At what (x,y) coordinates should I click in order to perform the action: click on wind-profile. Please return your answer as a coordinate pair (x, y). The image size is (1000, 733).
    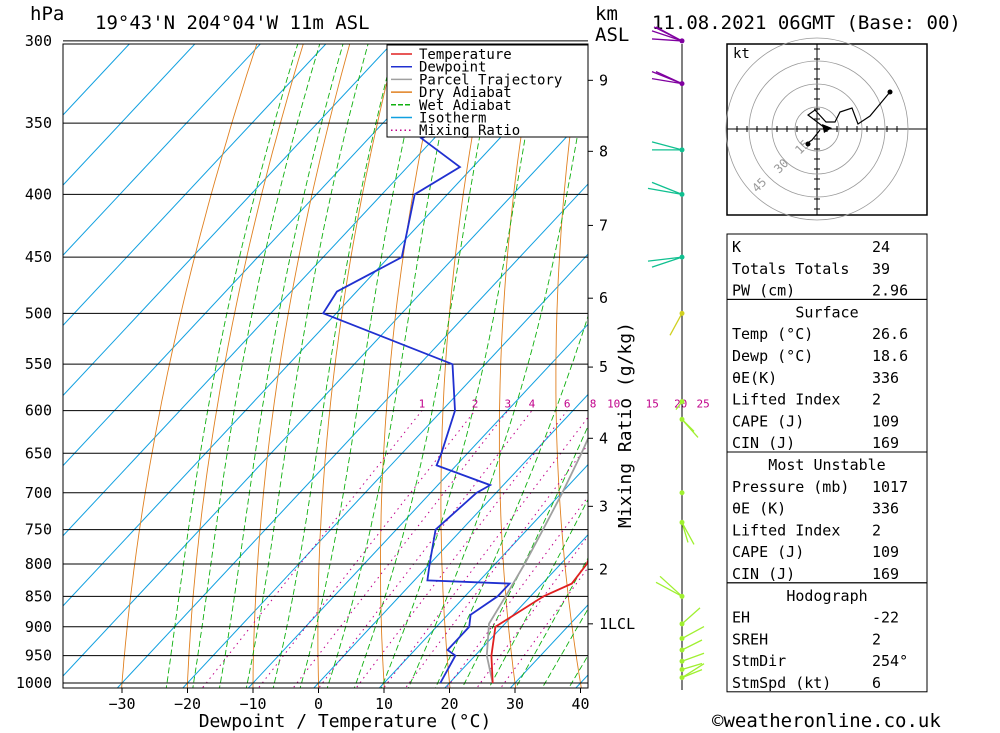
    Looking at the image, I should click on (676, 358).